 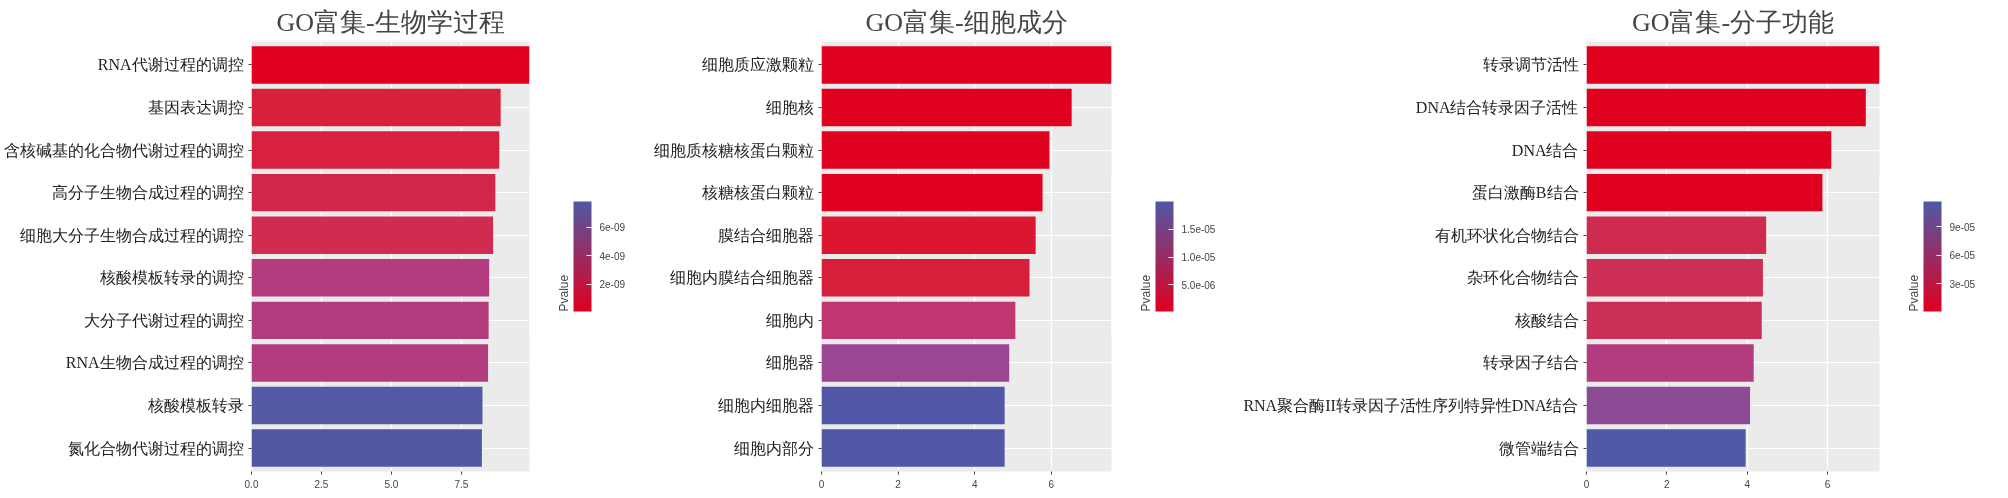 I want to click on y-tick-label: 高分子生物合成过程的调控, so click(x=147, y=193).